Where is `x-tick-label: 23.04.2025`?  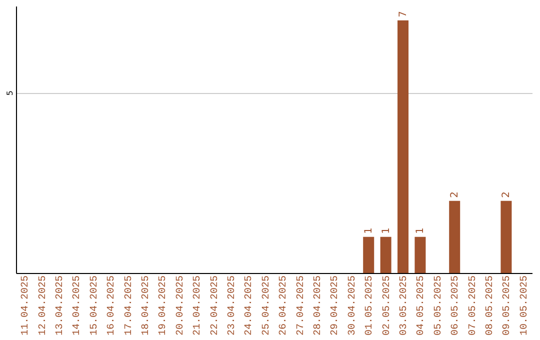 x-tick-label: 23.04.2025 is located at coordinates (232, 306).